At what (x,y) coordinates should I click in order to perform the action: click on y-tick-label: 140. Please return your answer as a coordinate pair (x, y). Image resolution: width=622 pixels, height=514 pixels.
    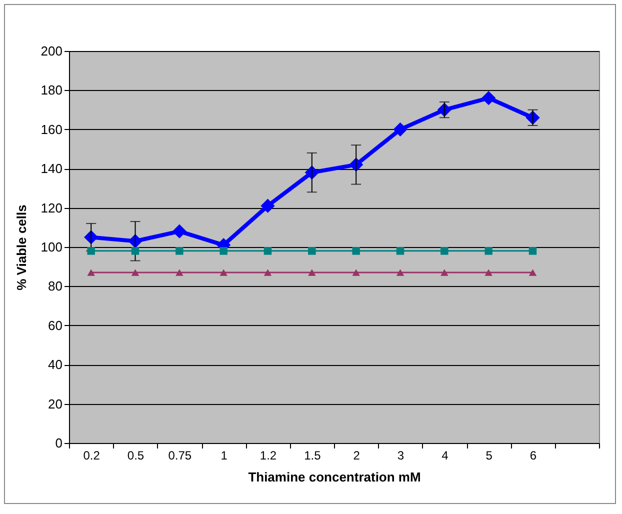
    Looking at the image, I should click on (51, 168).